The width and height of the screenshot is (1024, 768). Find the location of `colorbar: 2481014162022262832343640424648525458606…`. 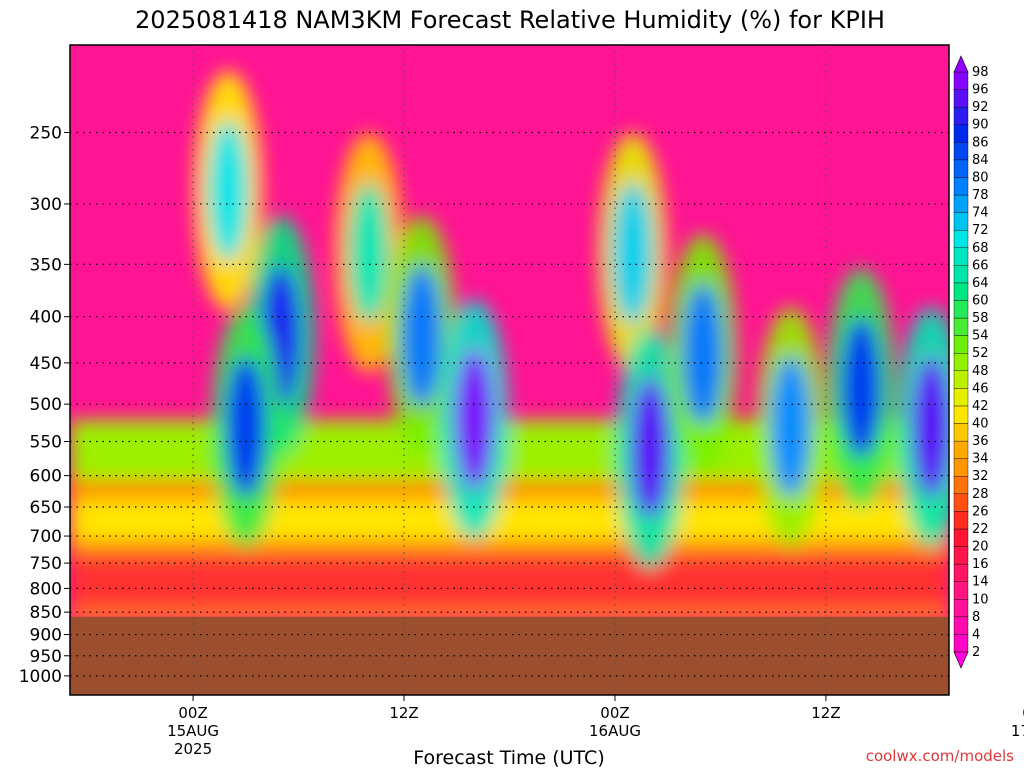

colorbar: 2481014162022262832343640424648525458606… is located at coordinates (971, 362).